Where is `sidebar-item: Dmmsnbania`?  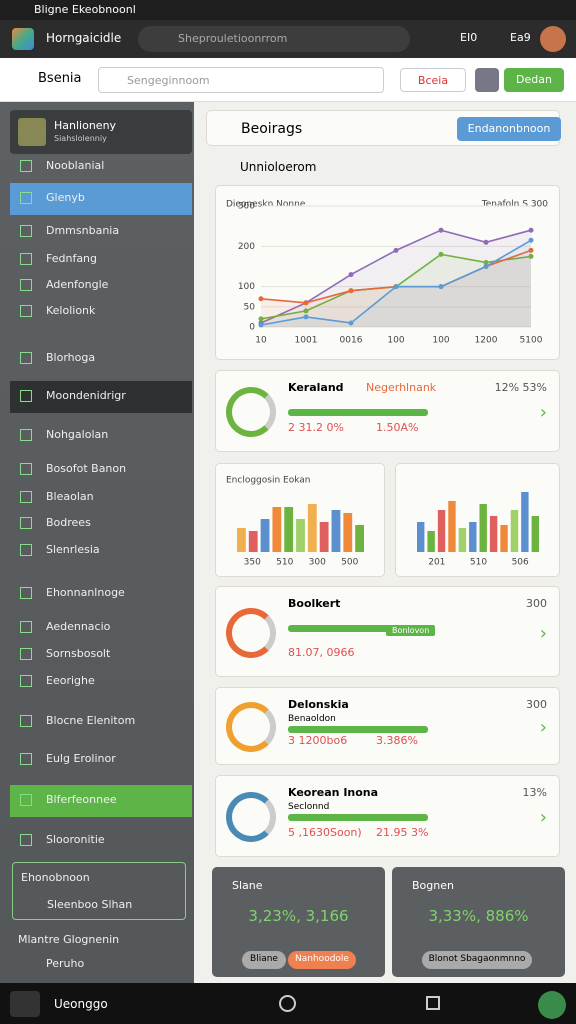 sidebar-item: Dmmsnbania is located at coordinates (101, 232).